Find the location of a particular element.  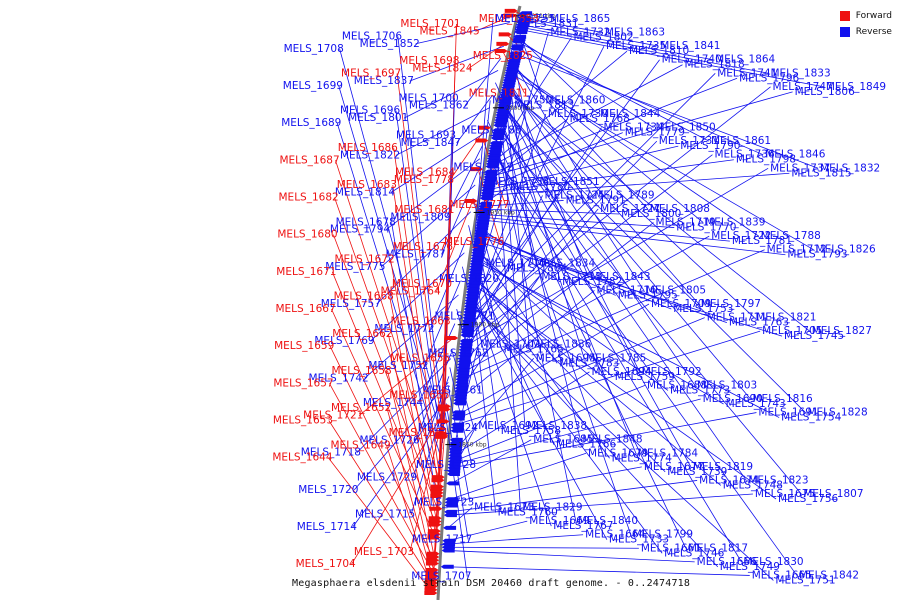

gene-label: MELS_1663 is located at coordinates (420, 321).